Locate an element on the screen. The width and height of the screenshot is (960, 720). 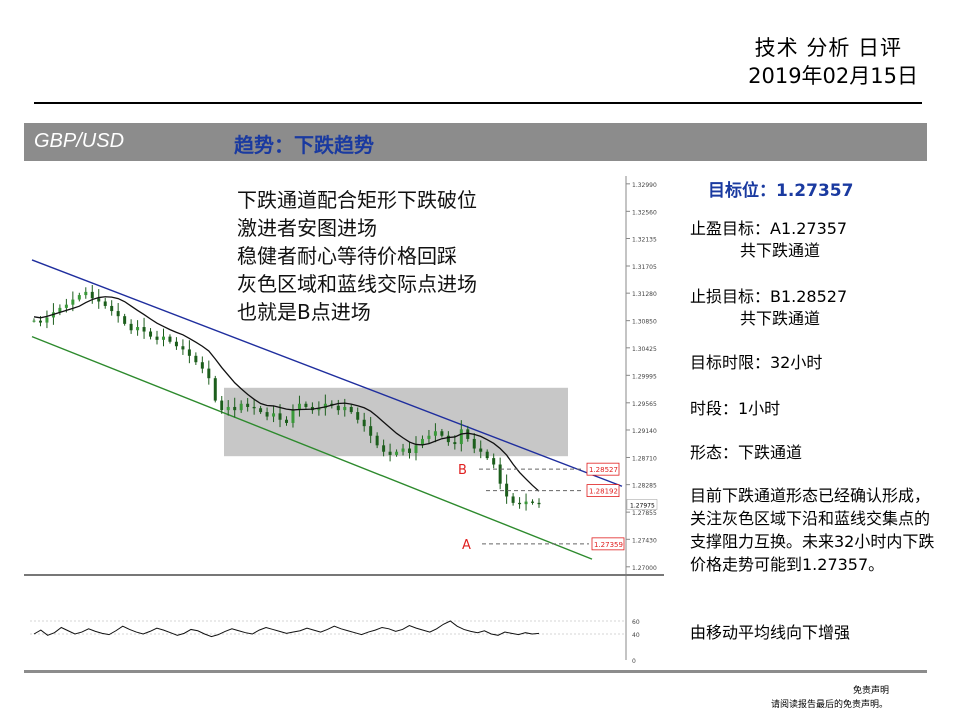
note-line: 灰色区域和蓝线交际点进场 is located at coordinates (357, 284).